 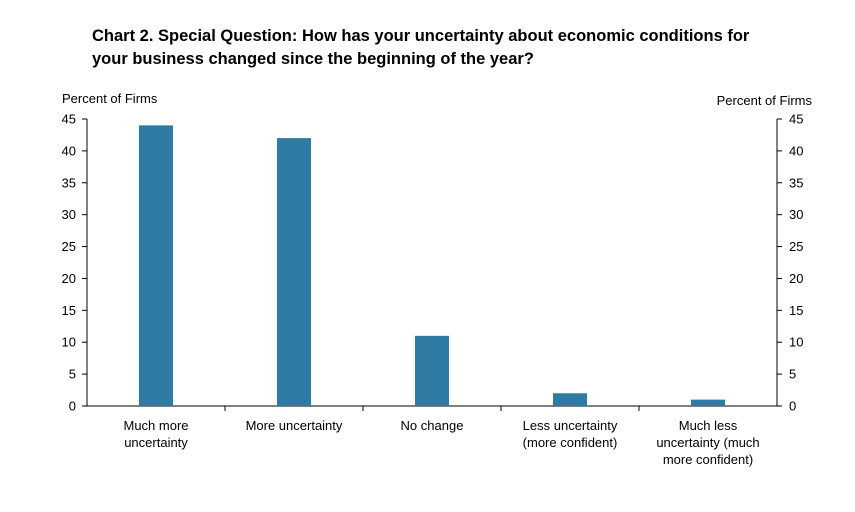 What do you see at coordinates (796, 310) in the screenshot?
I see `y-tick-label-right-3: 15` at bounding box center [796, 310].